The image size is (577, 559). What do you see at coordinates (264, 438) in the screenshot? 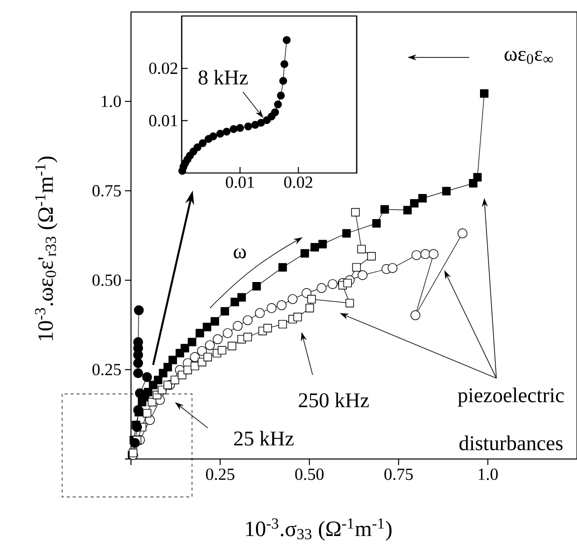
I see `annotation: 25 kHz` at bounding box center [264, 438].